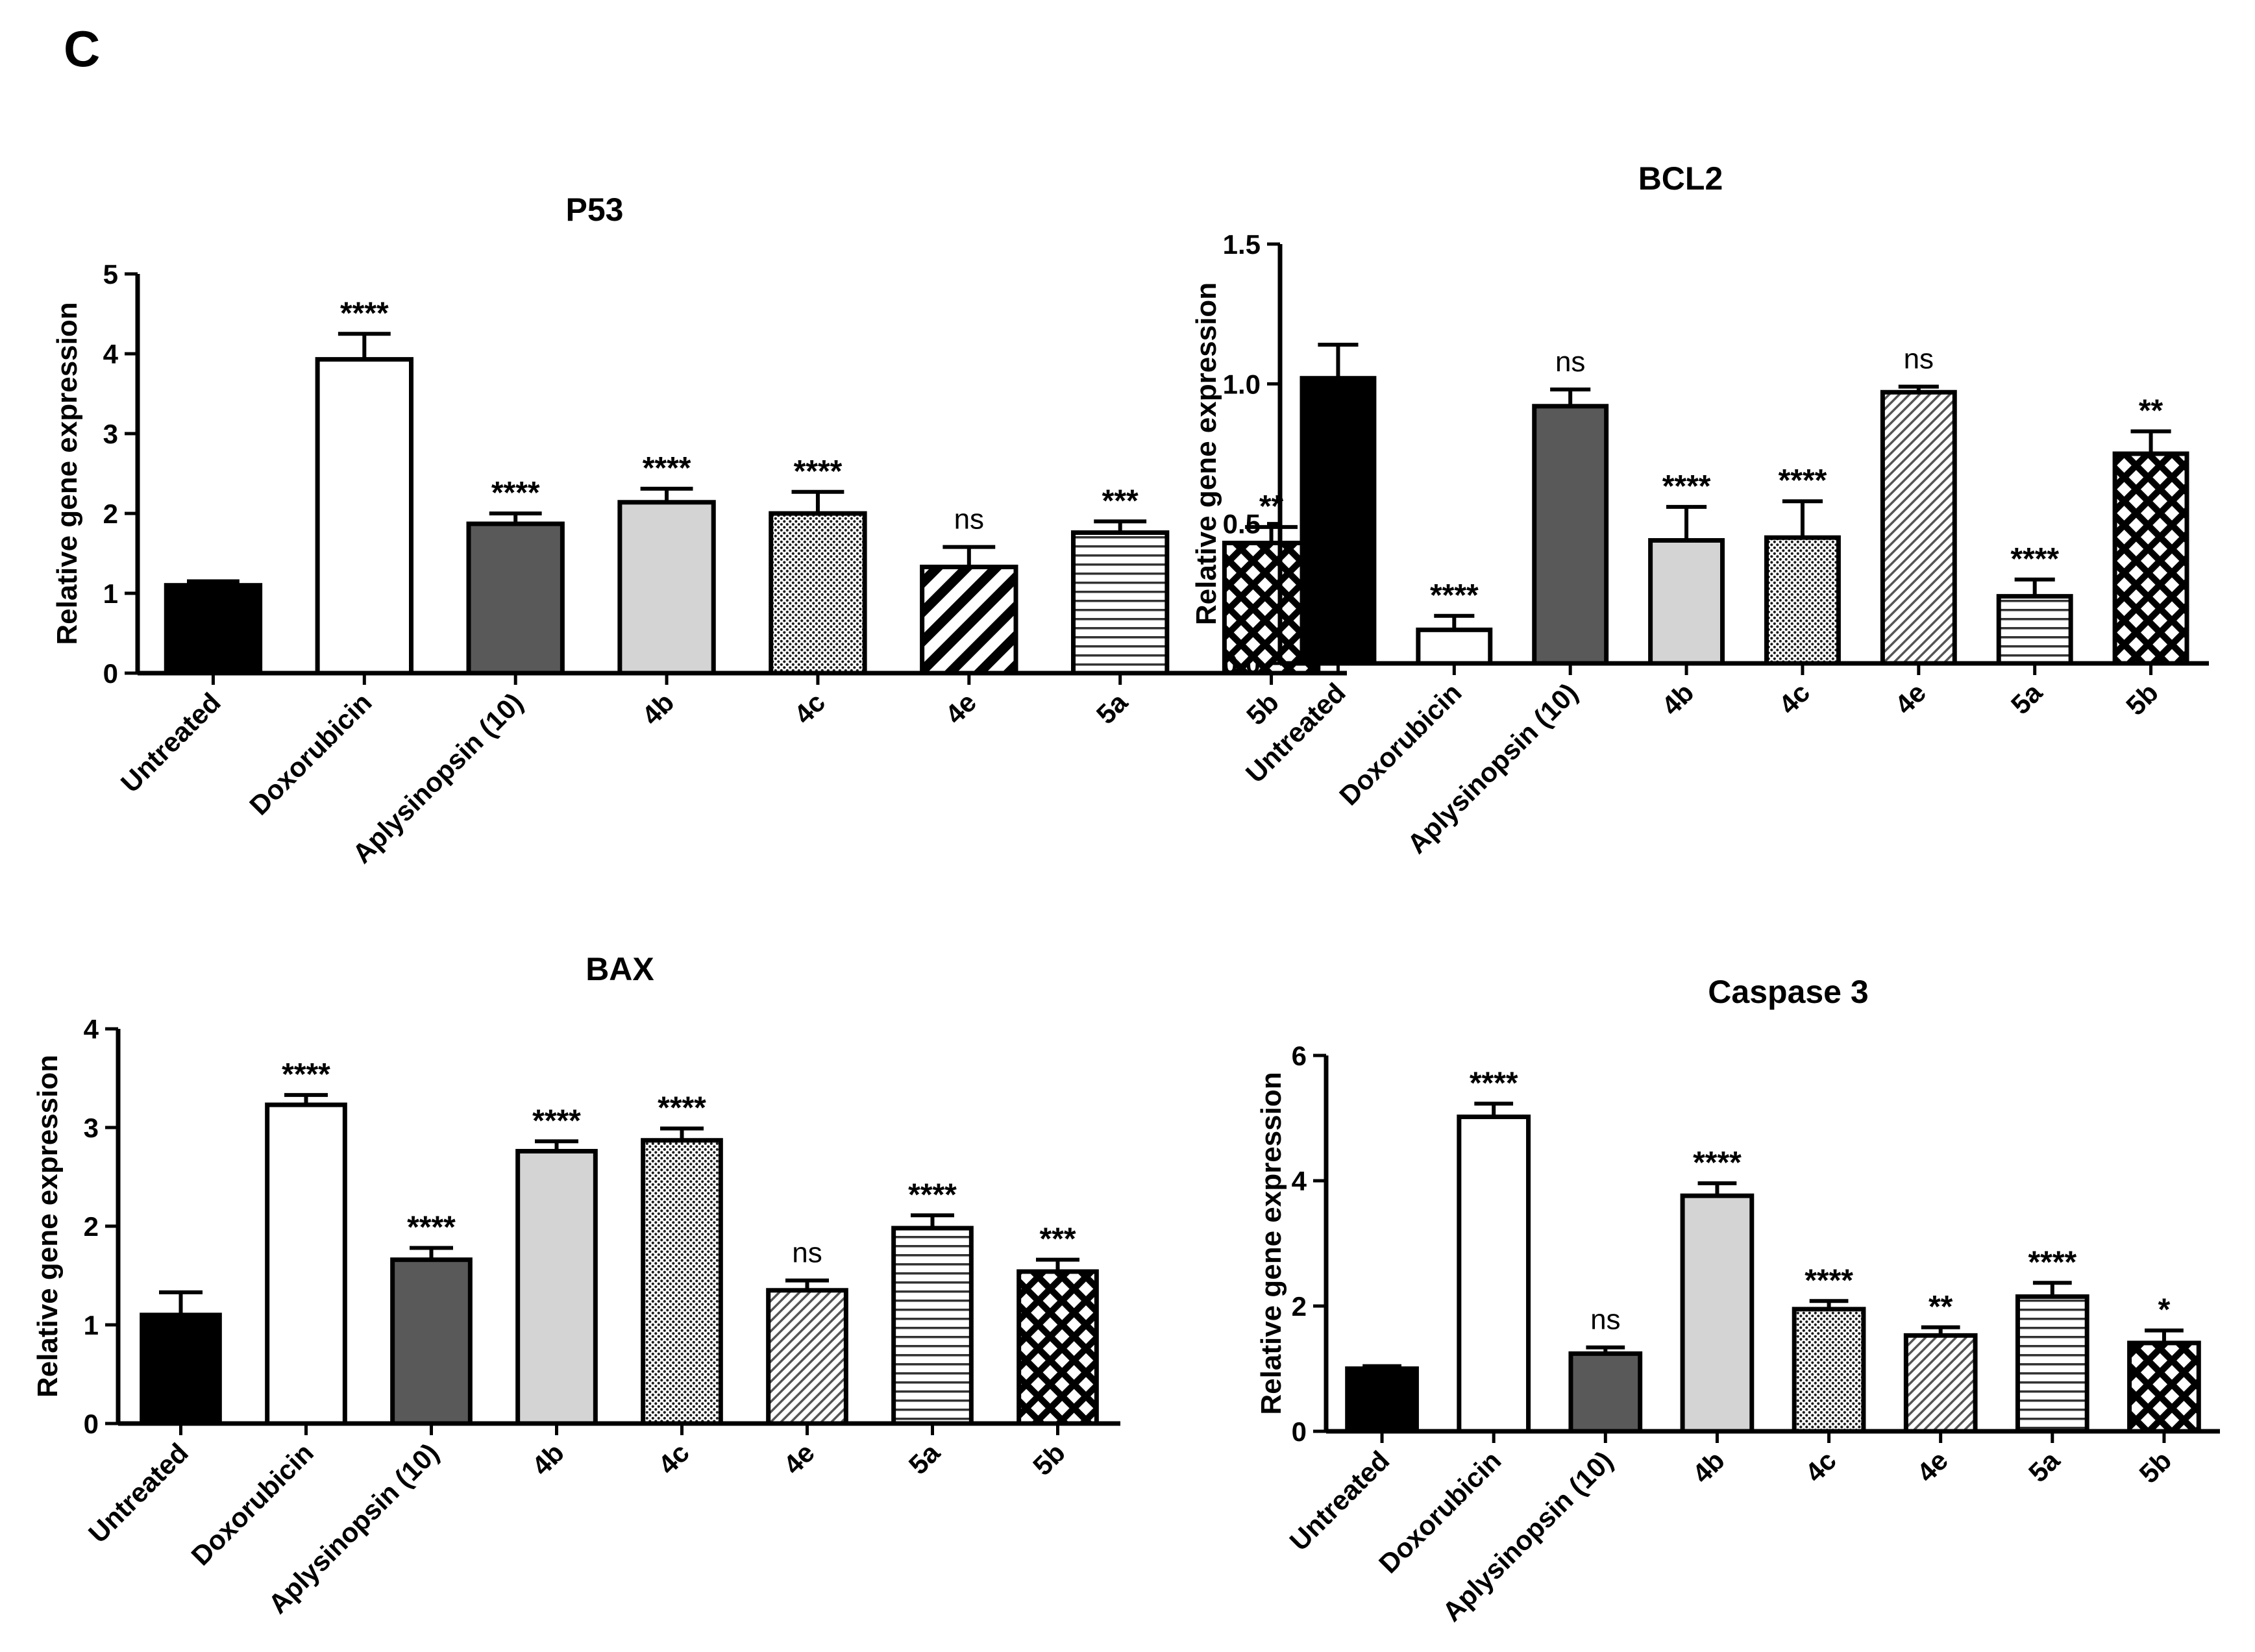 This screenshot has height=1652, width=2255. I want to click on y-tick-label: 6, so click(1299, 1056).